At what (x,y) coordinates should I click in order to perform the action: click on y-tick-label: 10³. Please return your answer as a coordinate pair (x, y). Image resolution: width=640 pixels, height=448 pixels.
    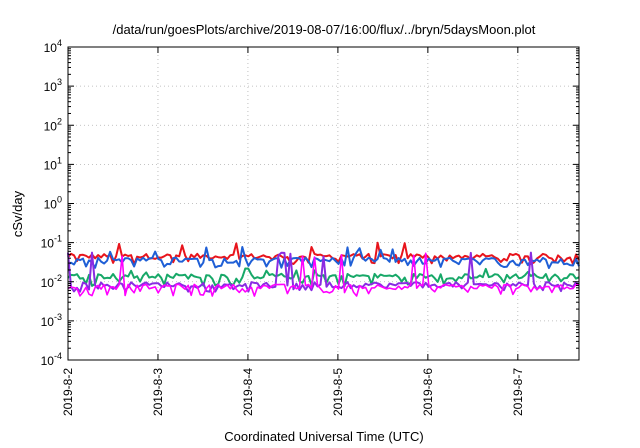
    Looking at the image, I should click on (53, 85).